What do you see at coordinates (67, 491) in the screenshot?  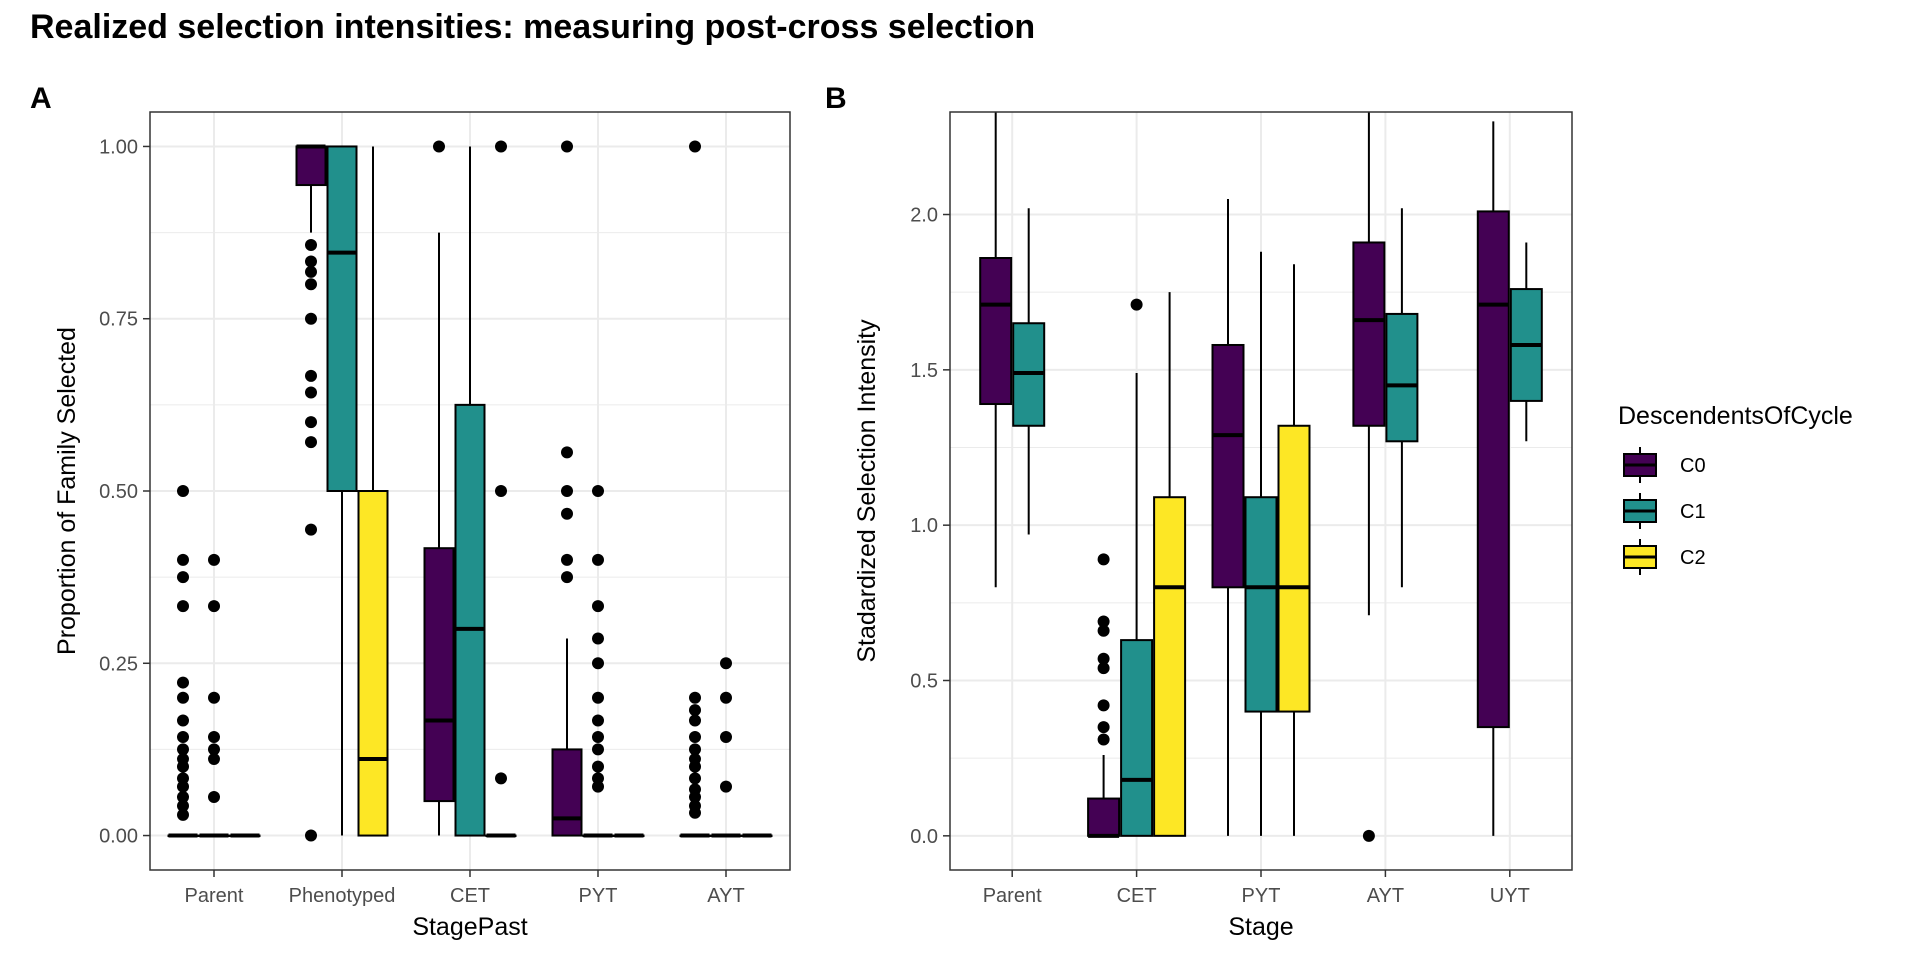 I see `y-axis-title: Proportion of Family Selected` at bounding box center [67, 491].